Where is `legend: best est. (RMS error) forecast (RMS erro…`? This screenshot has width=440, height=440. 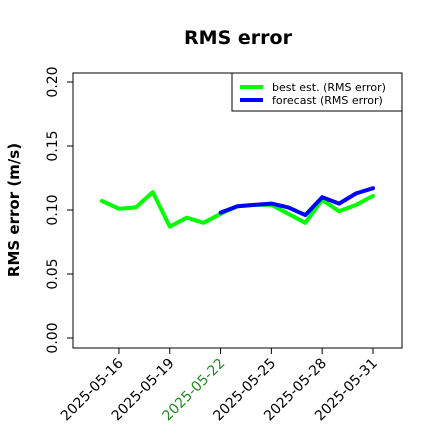 legend: best est. (RMS error) forecast (RMS erro… is located at coordinates (317, 92).